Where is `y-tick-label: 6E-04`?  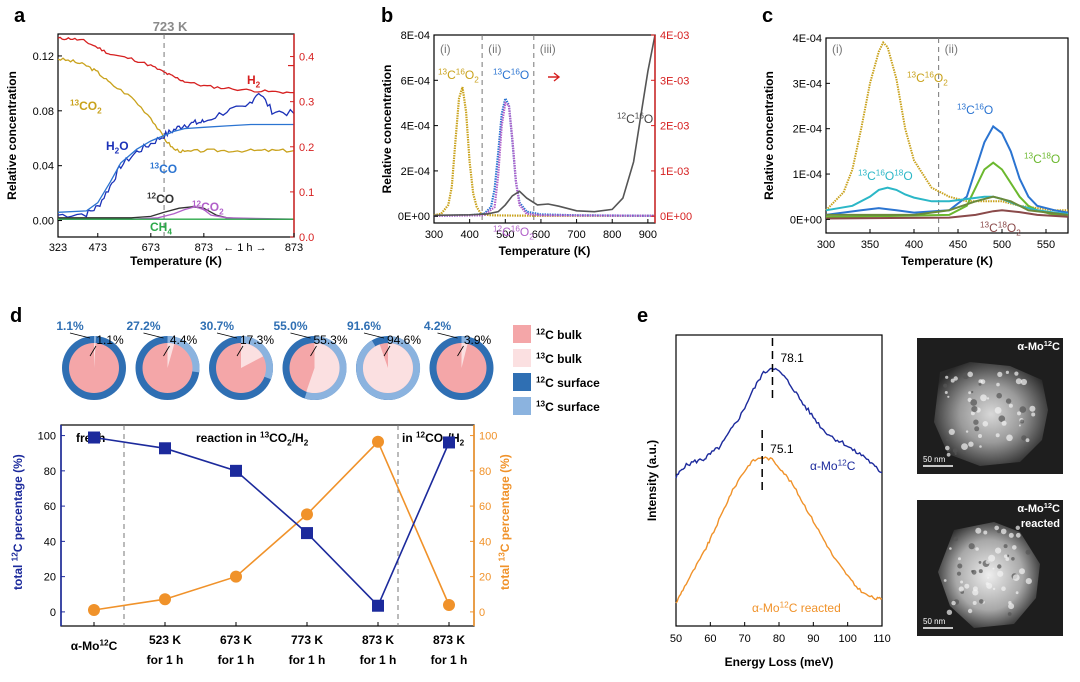 y-tick-label: 6E-04 is located at coordinates (415, 81).